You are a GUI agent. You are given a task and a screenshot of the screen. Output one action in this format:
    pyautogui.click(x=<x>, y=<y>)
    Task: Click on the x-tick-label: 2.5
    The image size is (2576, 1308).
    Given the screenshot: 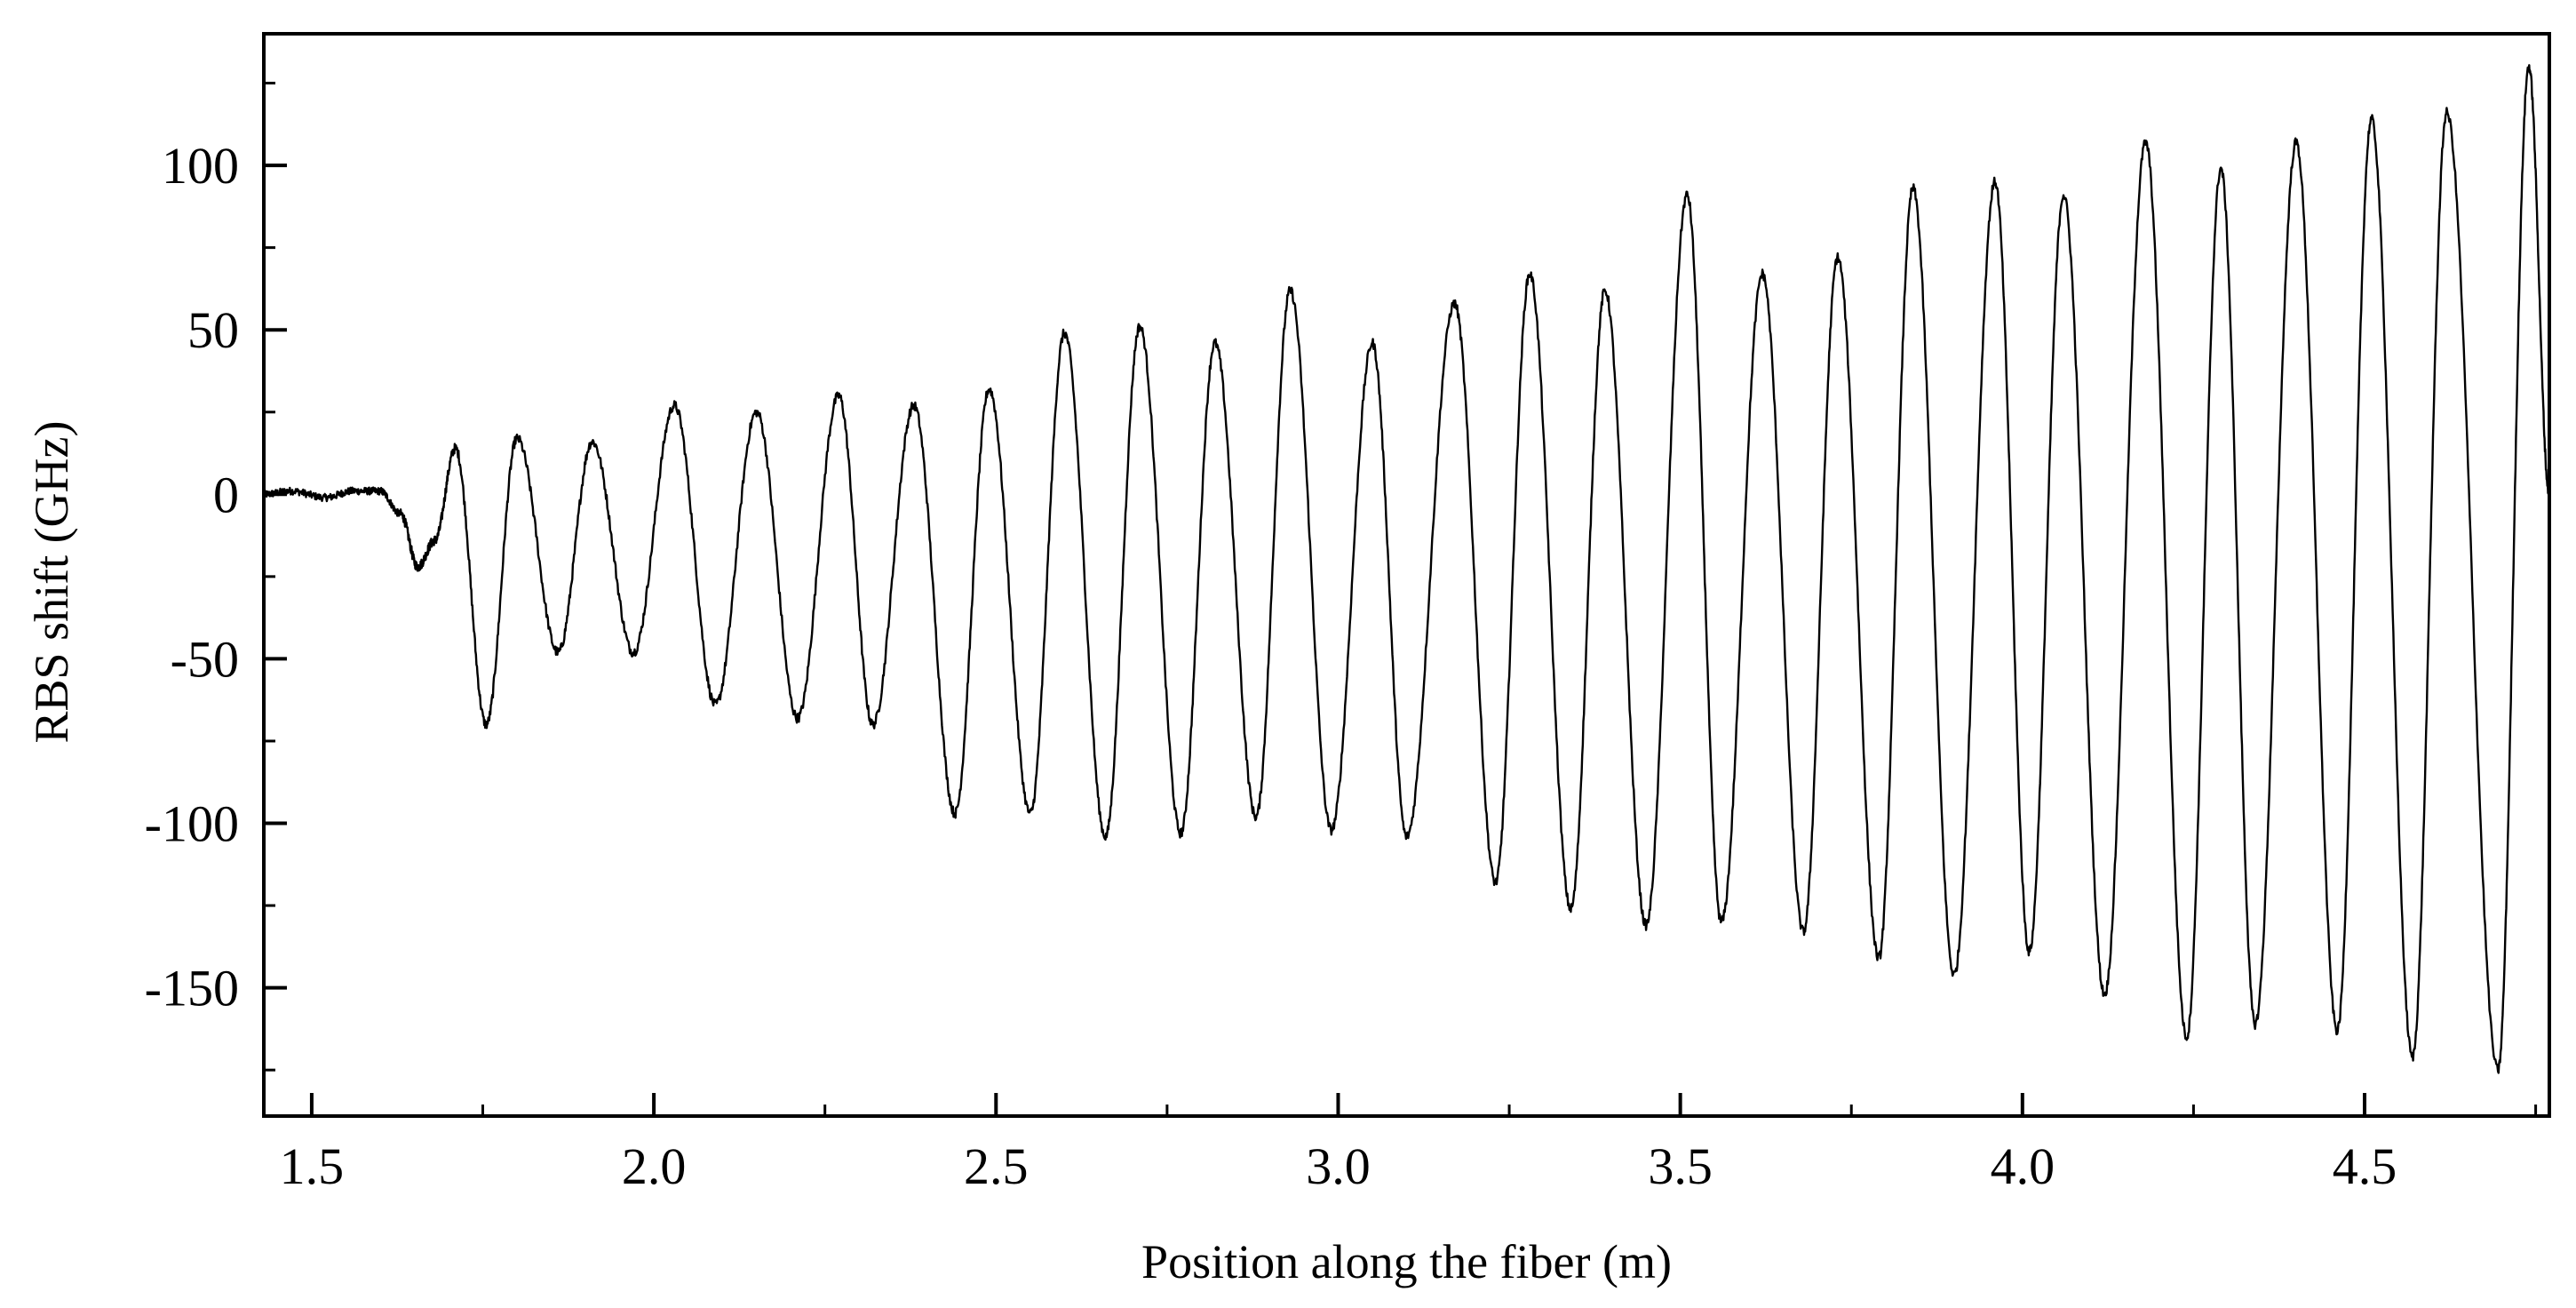 What is the action you would take?
    pyautogui.click(x=996, y=1166)
    